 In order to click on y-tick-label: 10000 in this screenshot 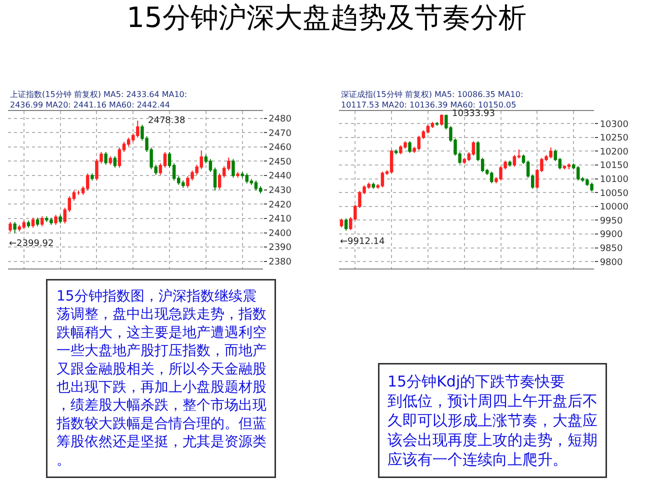, I will do `click(614, 207)`.